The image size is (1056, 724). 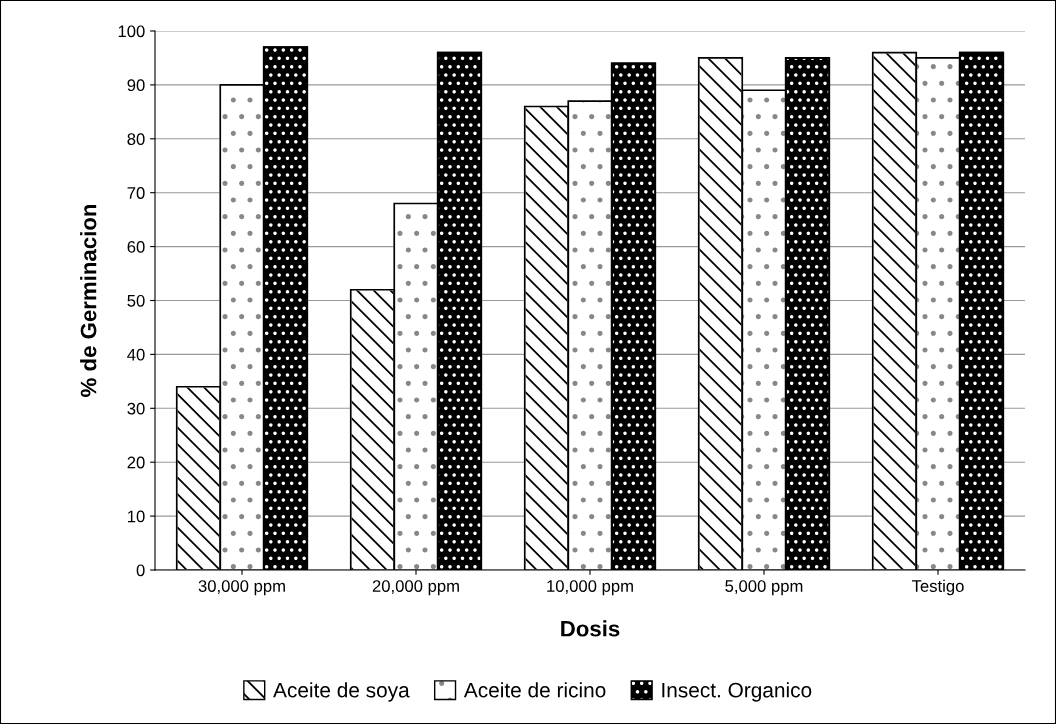 What do you see at coordinates (937, 587) in the screenshot?
I see `x-tick-label: Testigo` at bounding box center [937, 587].